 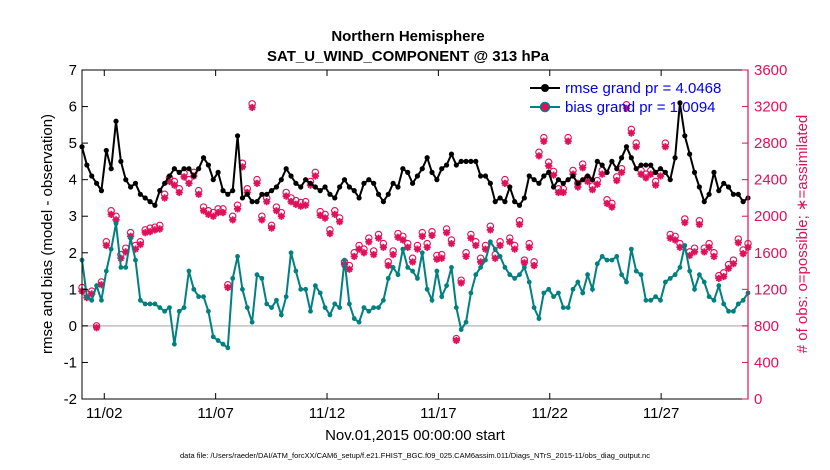 I want to click on y-left-tick-label: -2, so click(x=70, y=399).